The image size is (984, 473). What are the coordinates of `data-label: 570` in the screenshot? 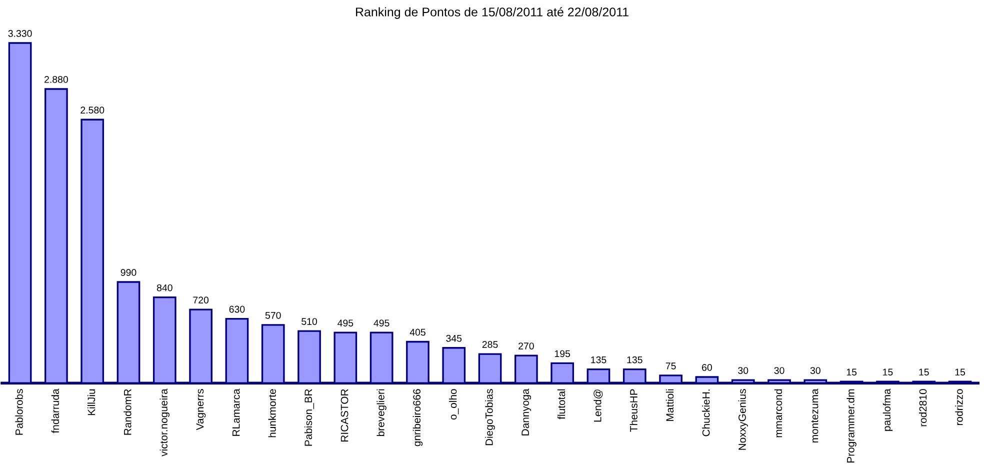 It's located at (273, 315).